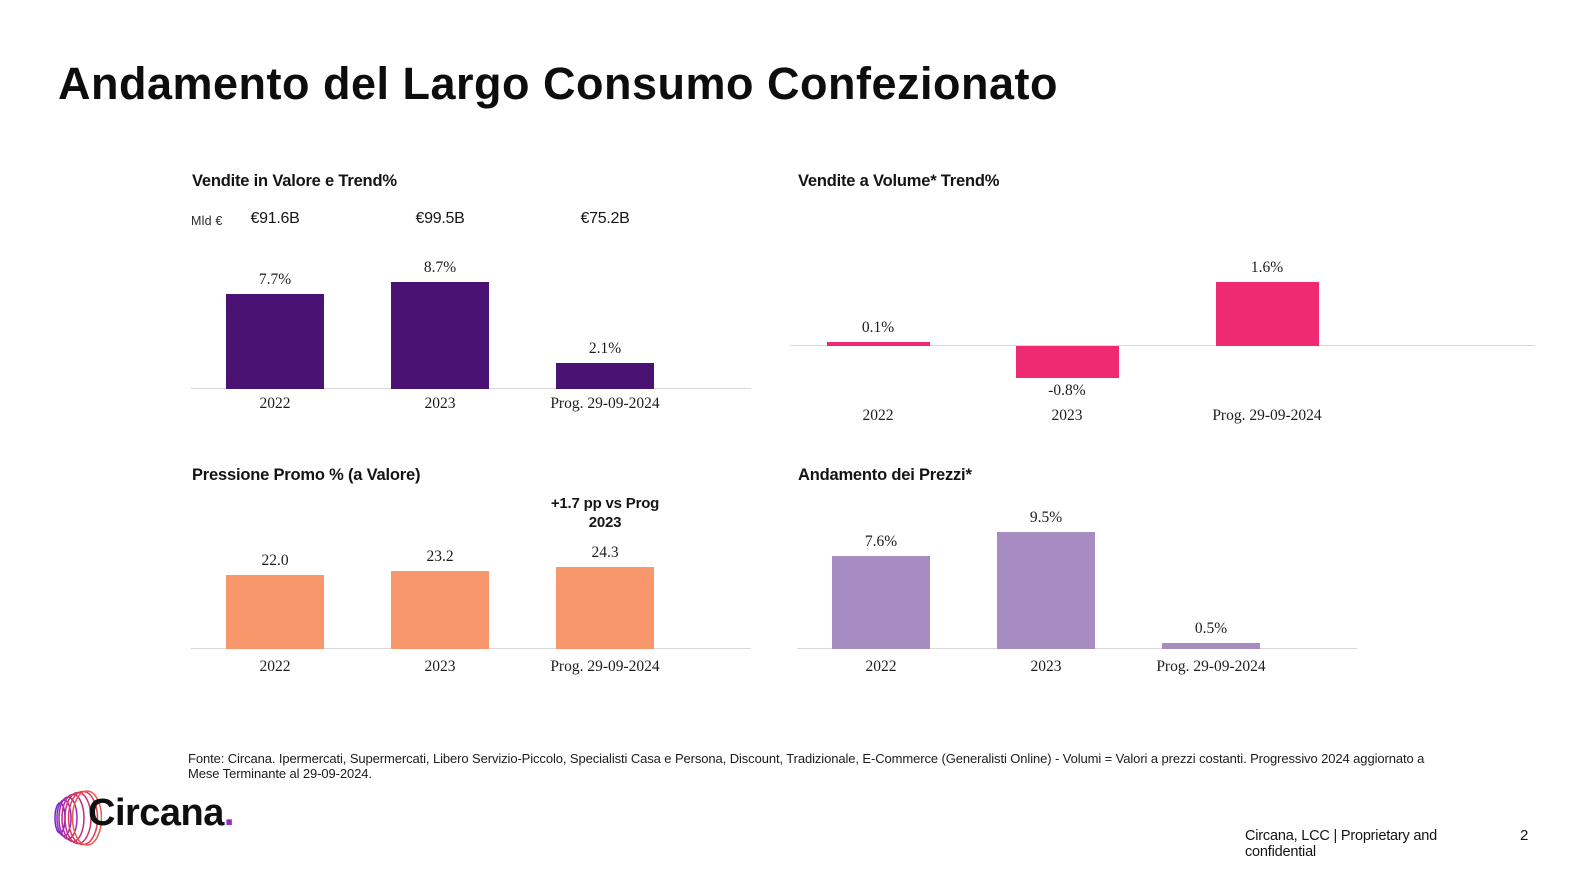  What do you see at coordinates (899, 181) in the screenshot?
I see `chart-title: Vendite a Volume* Trend%` at bounding box center [899, 181].